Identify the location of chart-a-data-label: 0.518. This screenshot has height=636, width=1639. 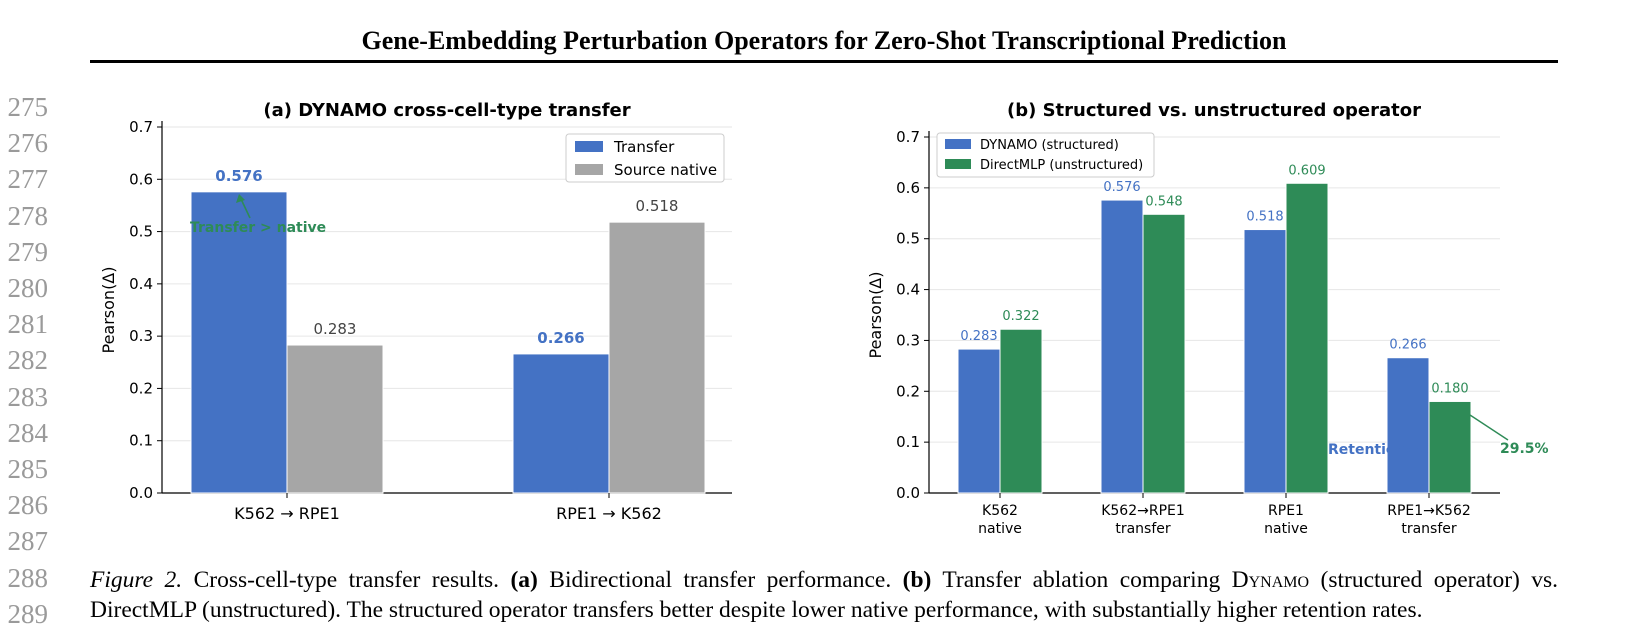
(657, 206).